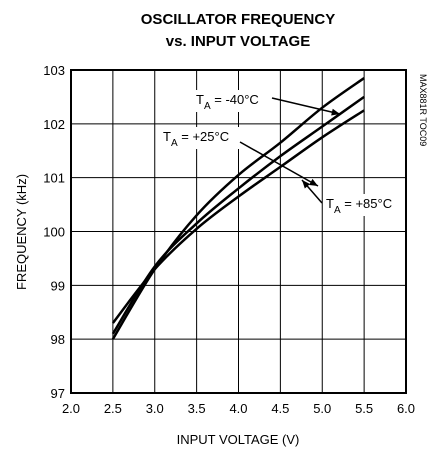 The height and width of the screenshot is (456, 431). What do you see at coordinates (197, 408) in the screenshot?
I see `x-tick-label: 3.5` at bounding box center [197, 408].